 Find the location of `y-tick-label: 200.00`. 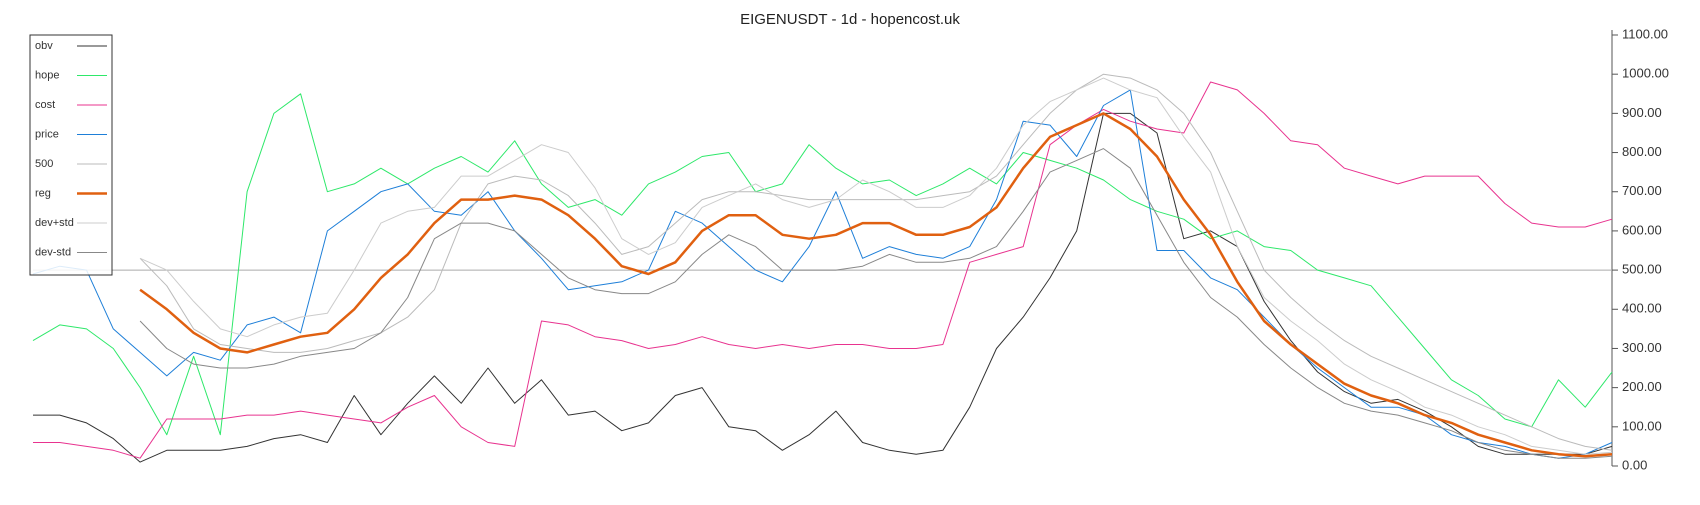

y-tick-label: 200.00 is located at coordinates (1642, 386).